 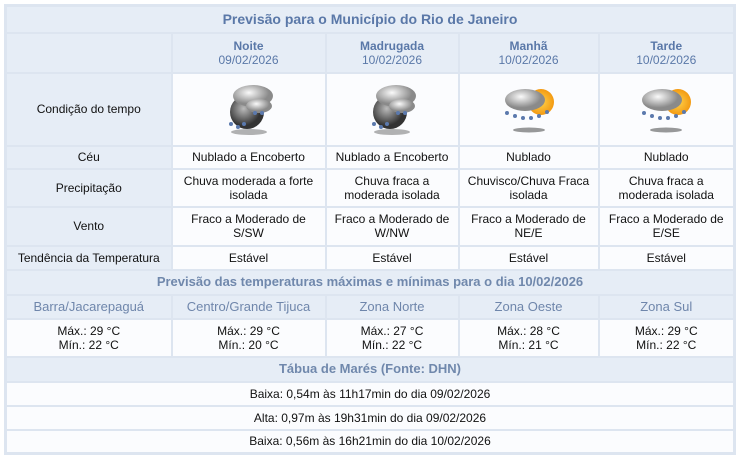 What do you see at coordinates (392, 306) in the screenshot?
I see `region-header: Zona Norte` at bounding box center [392, 306].